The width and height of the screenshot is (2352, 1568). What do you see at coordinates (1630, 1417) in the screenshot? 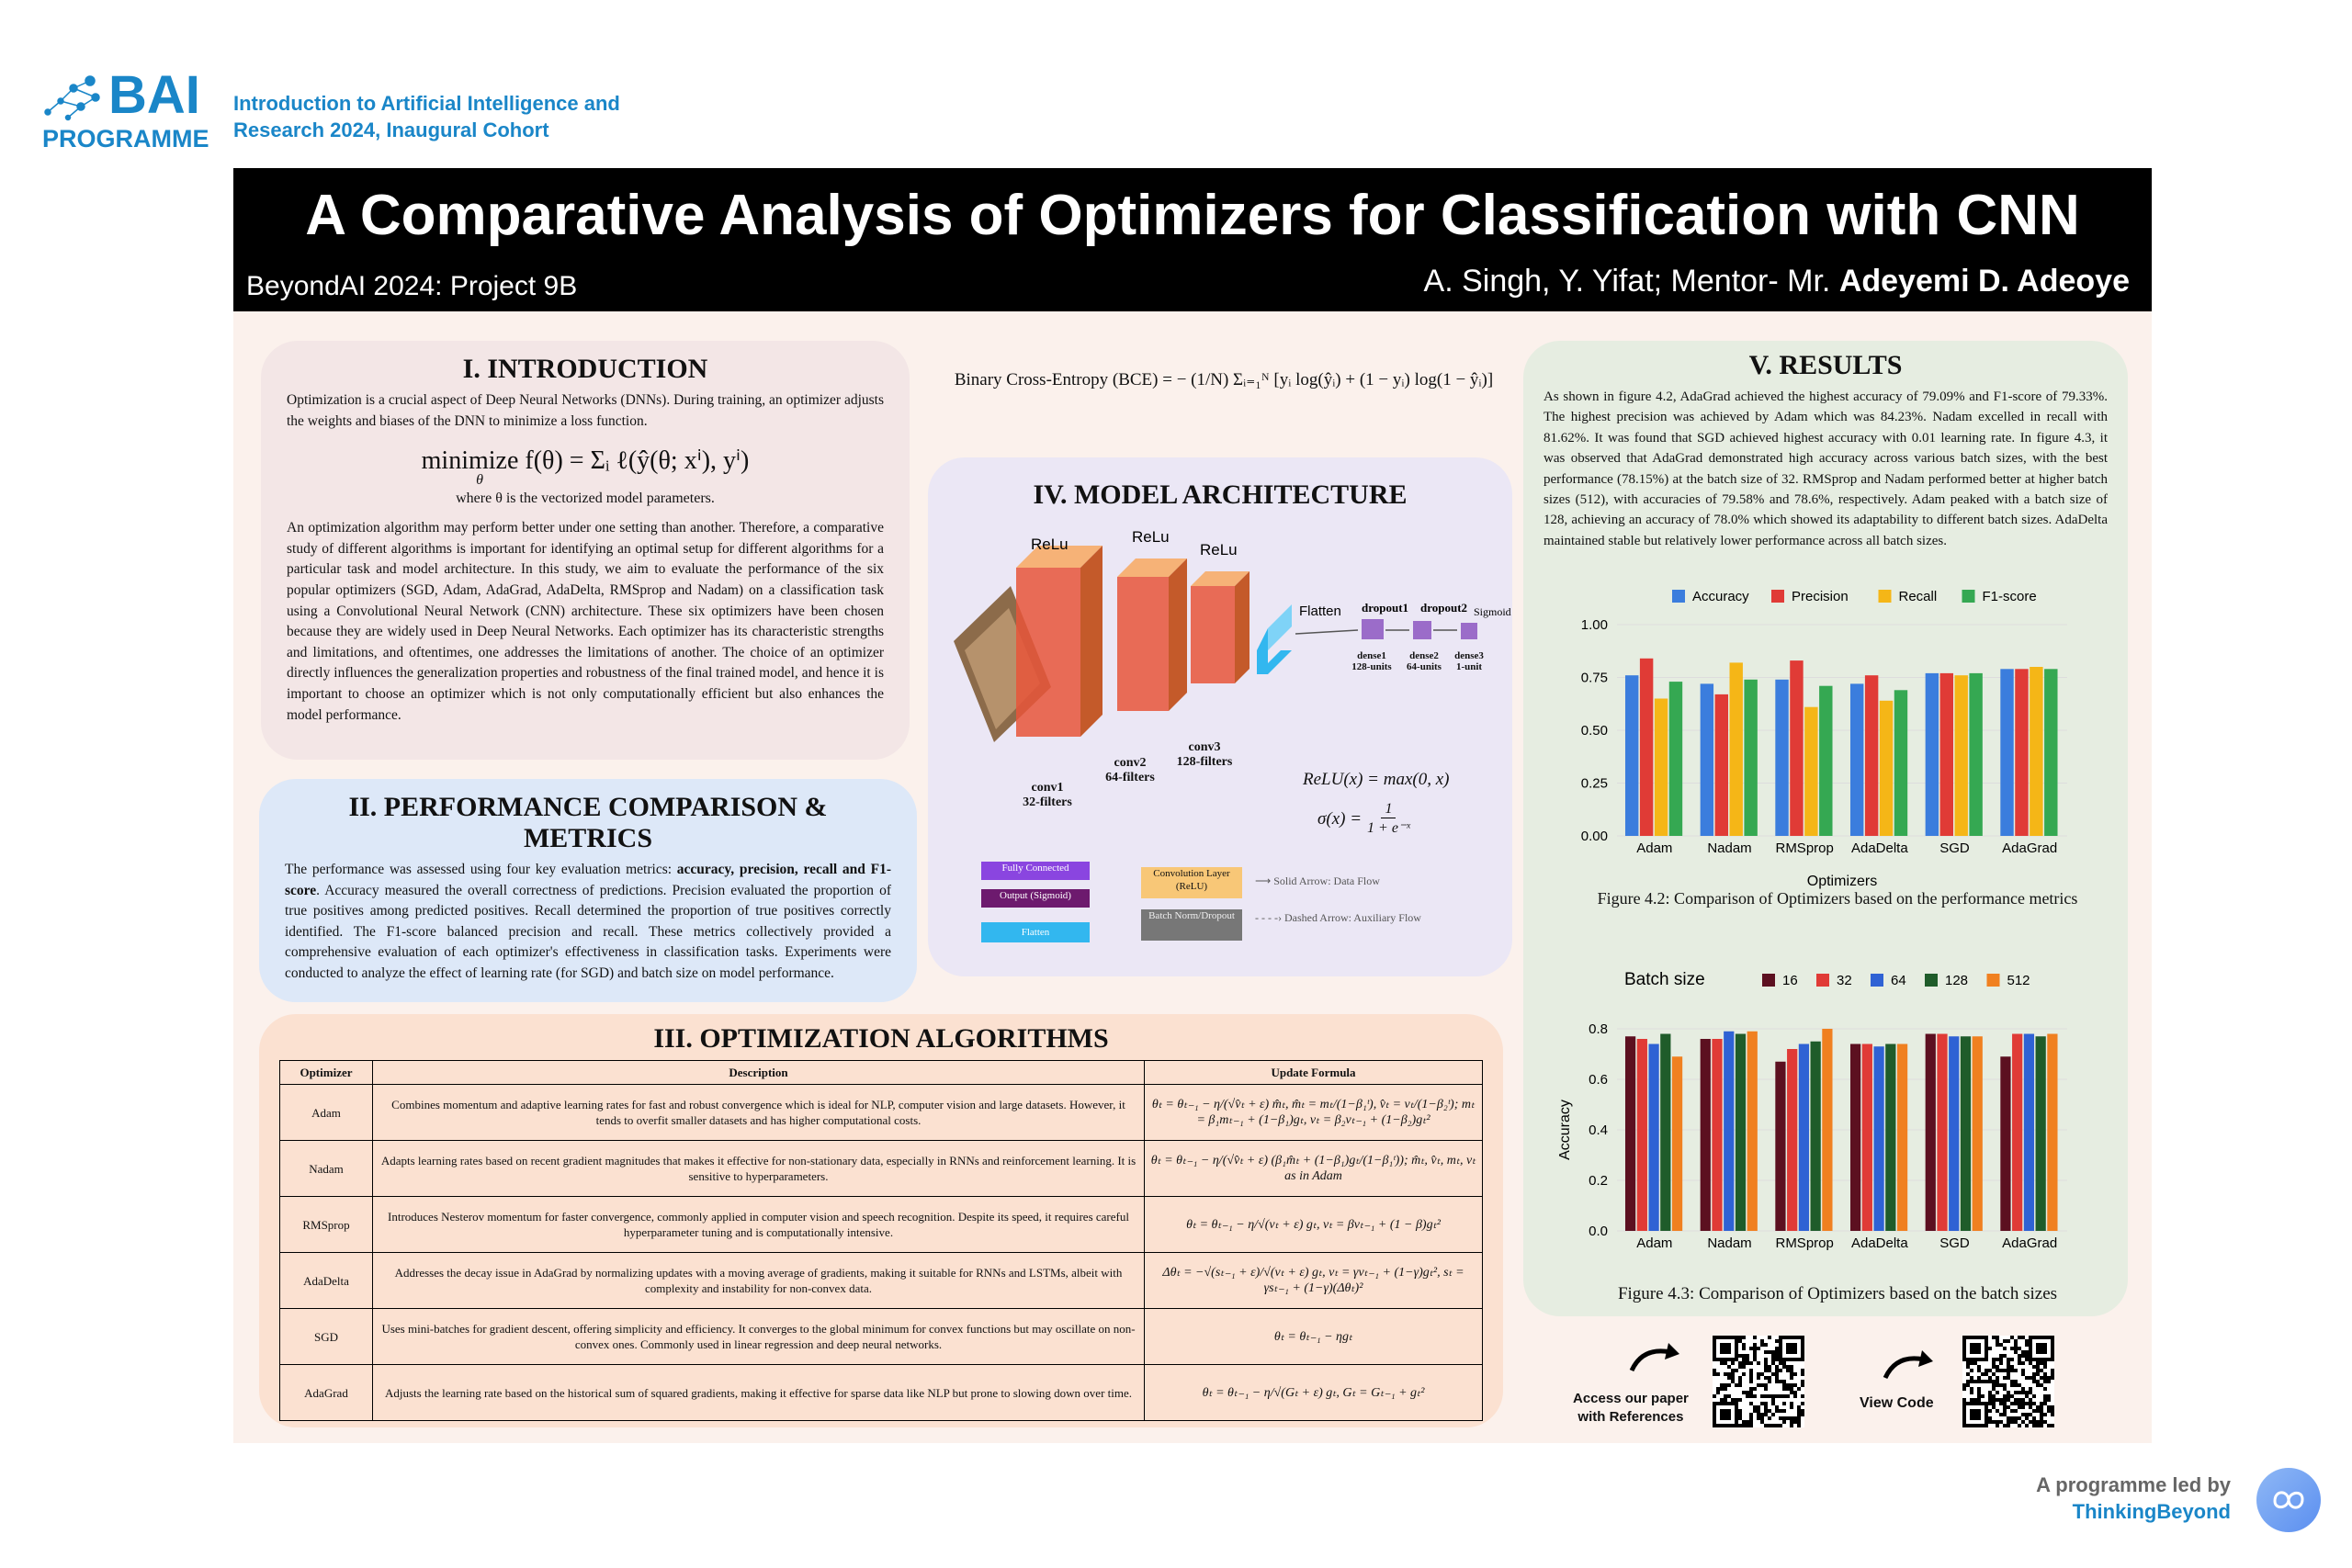
I see `paper-link-line-2: with References` at bounding box center [1630, 1417].